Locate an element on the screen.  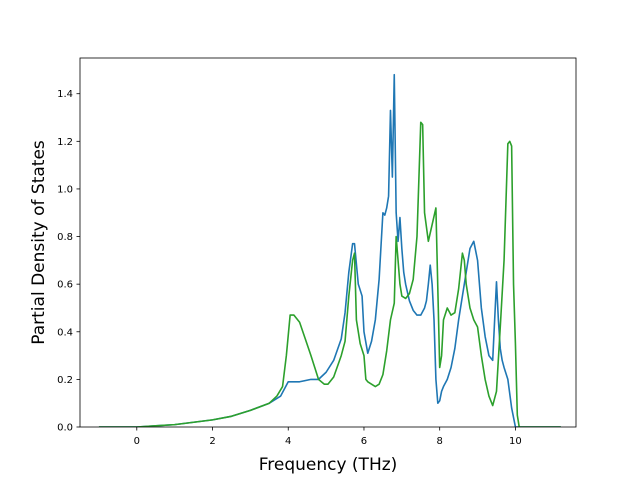
y-tick-label: 0.6 is located at coordinates (65, 285).